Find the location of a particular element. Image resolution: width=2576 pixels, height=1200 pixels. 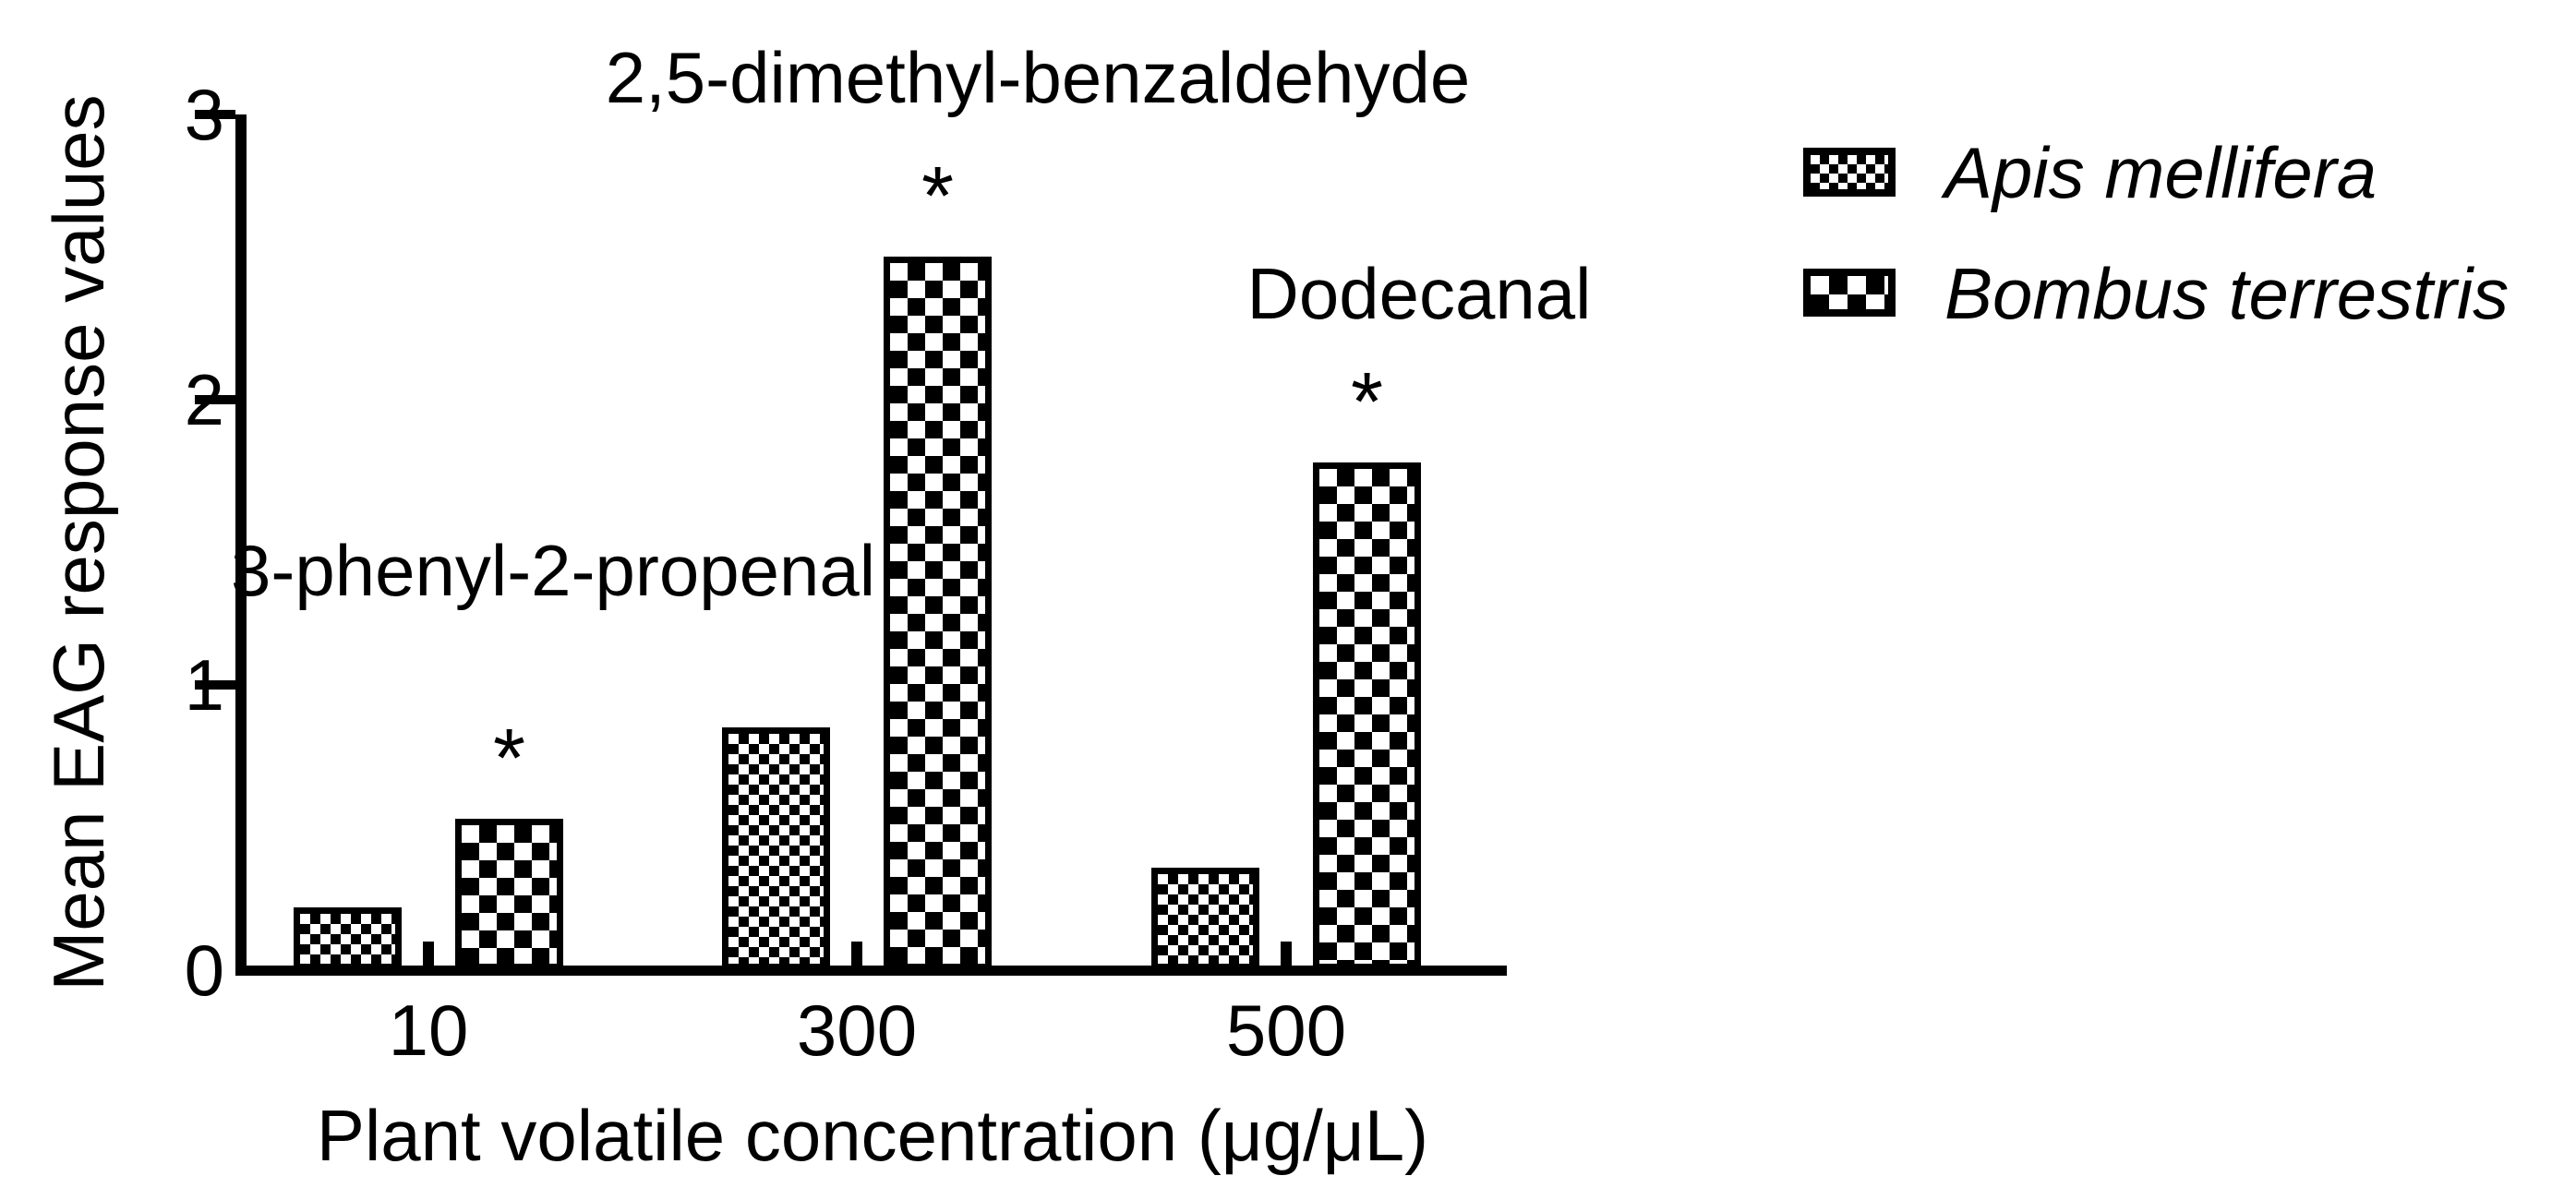

y-tick-label-2: 2 is located at coordinates (204, 399).